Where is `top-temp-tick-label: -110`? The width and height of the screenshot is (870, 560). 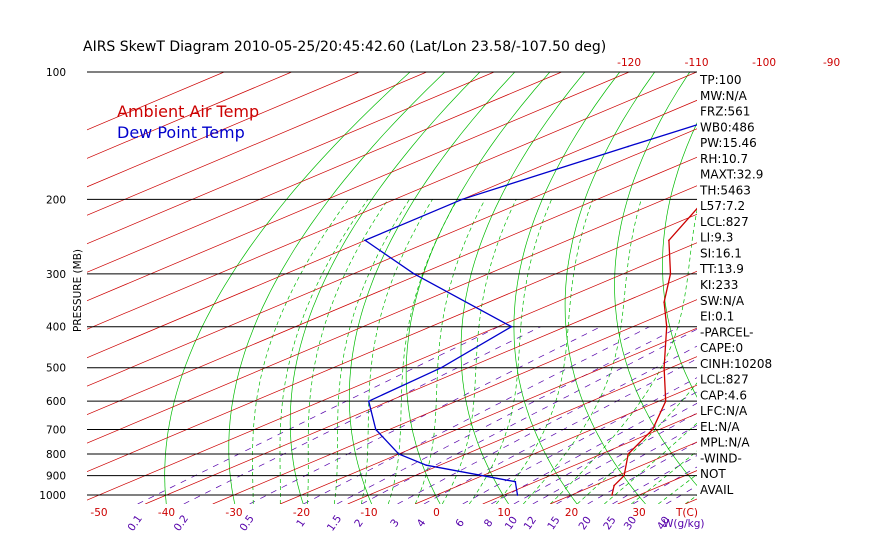
top-temp-tick-label: -110 is located at coordinates (697, 63).